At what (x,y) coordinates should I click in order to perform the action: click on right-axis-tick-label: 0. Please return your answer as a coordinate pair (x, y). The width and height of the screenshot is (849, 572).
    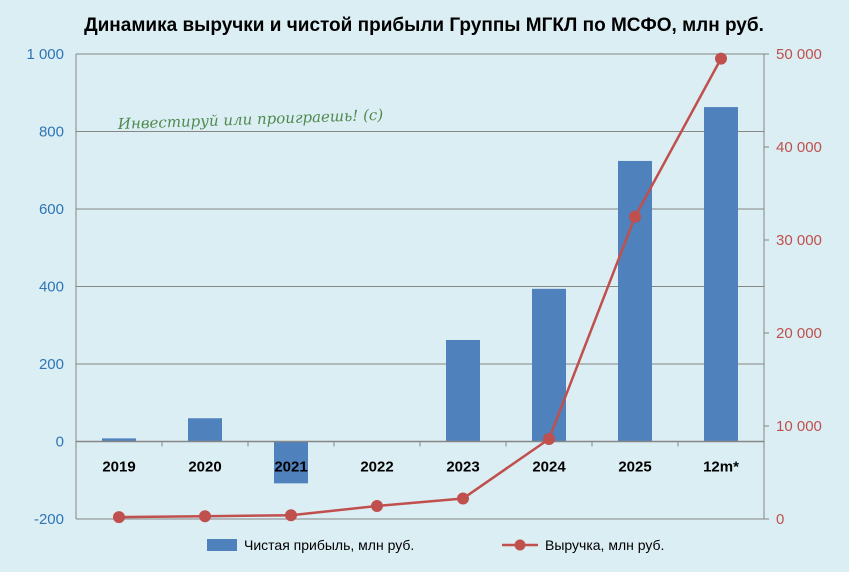
    Looking at the image, I should click on (780, 519).